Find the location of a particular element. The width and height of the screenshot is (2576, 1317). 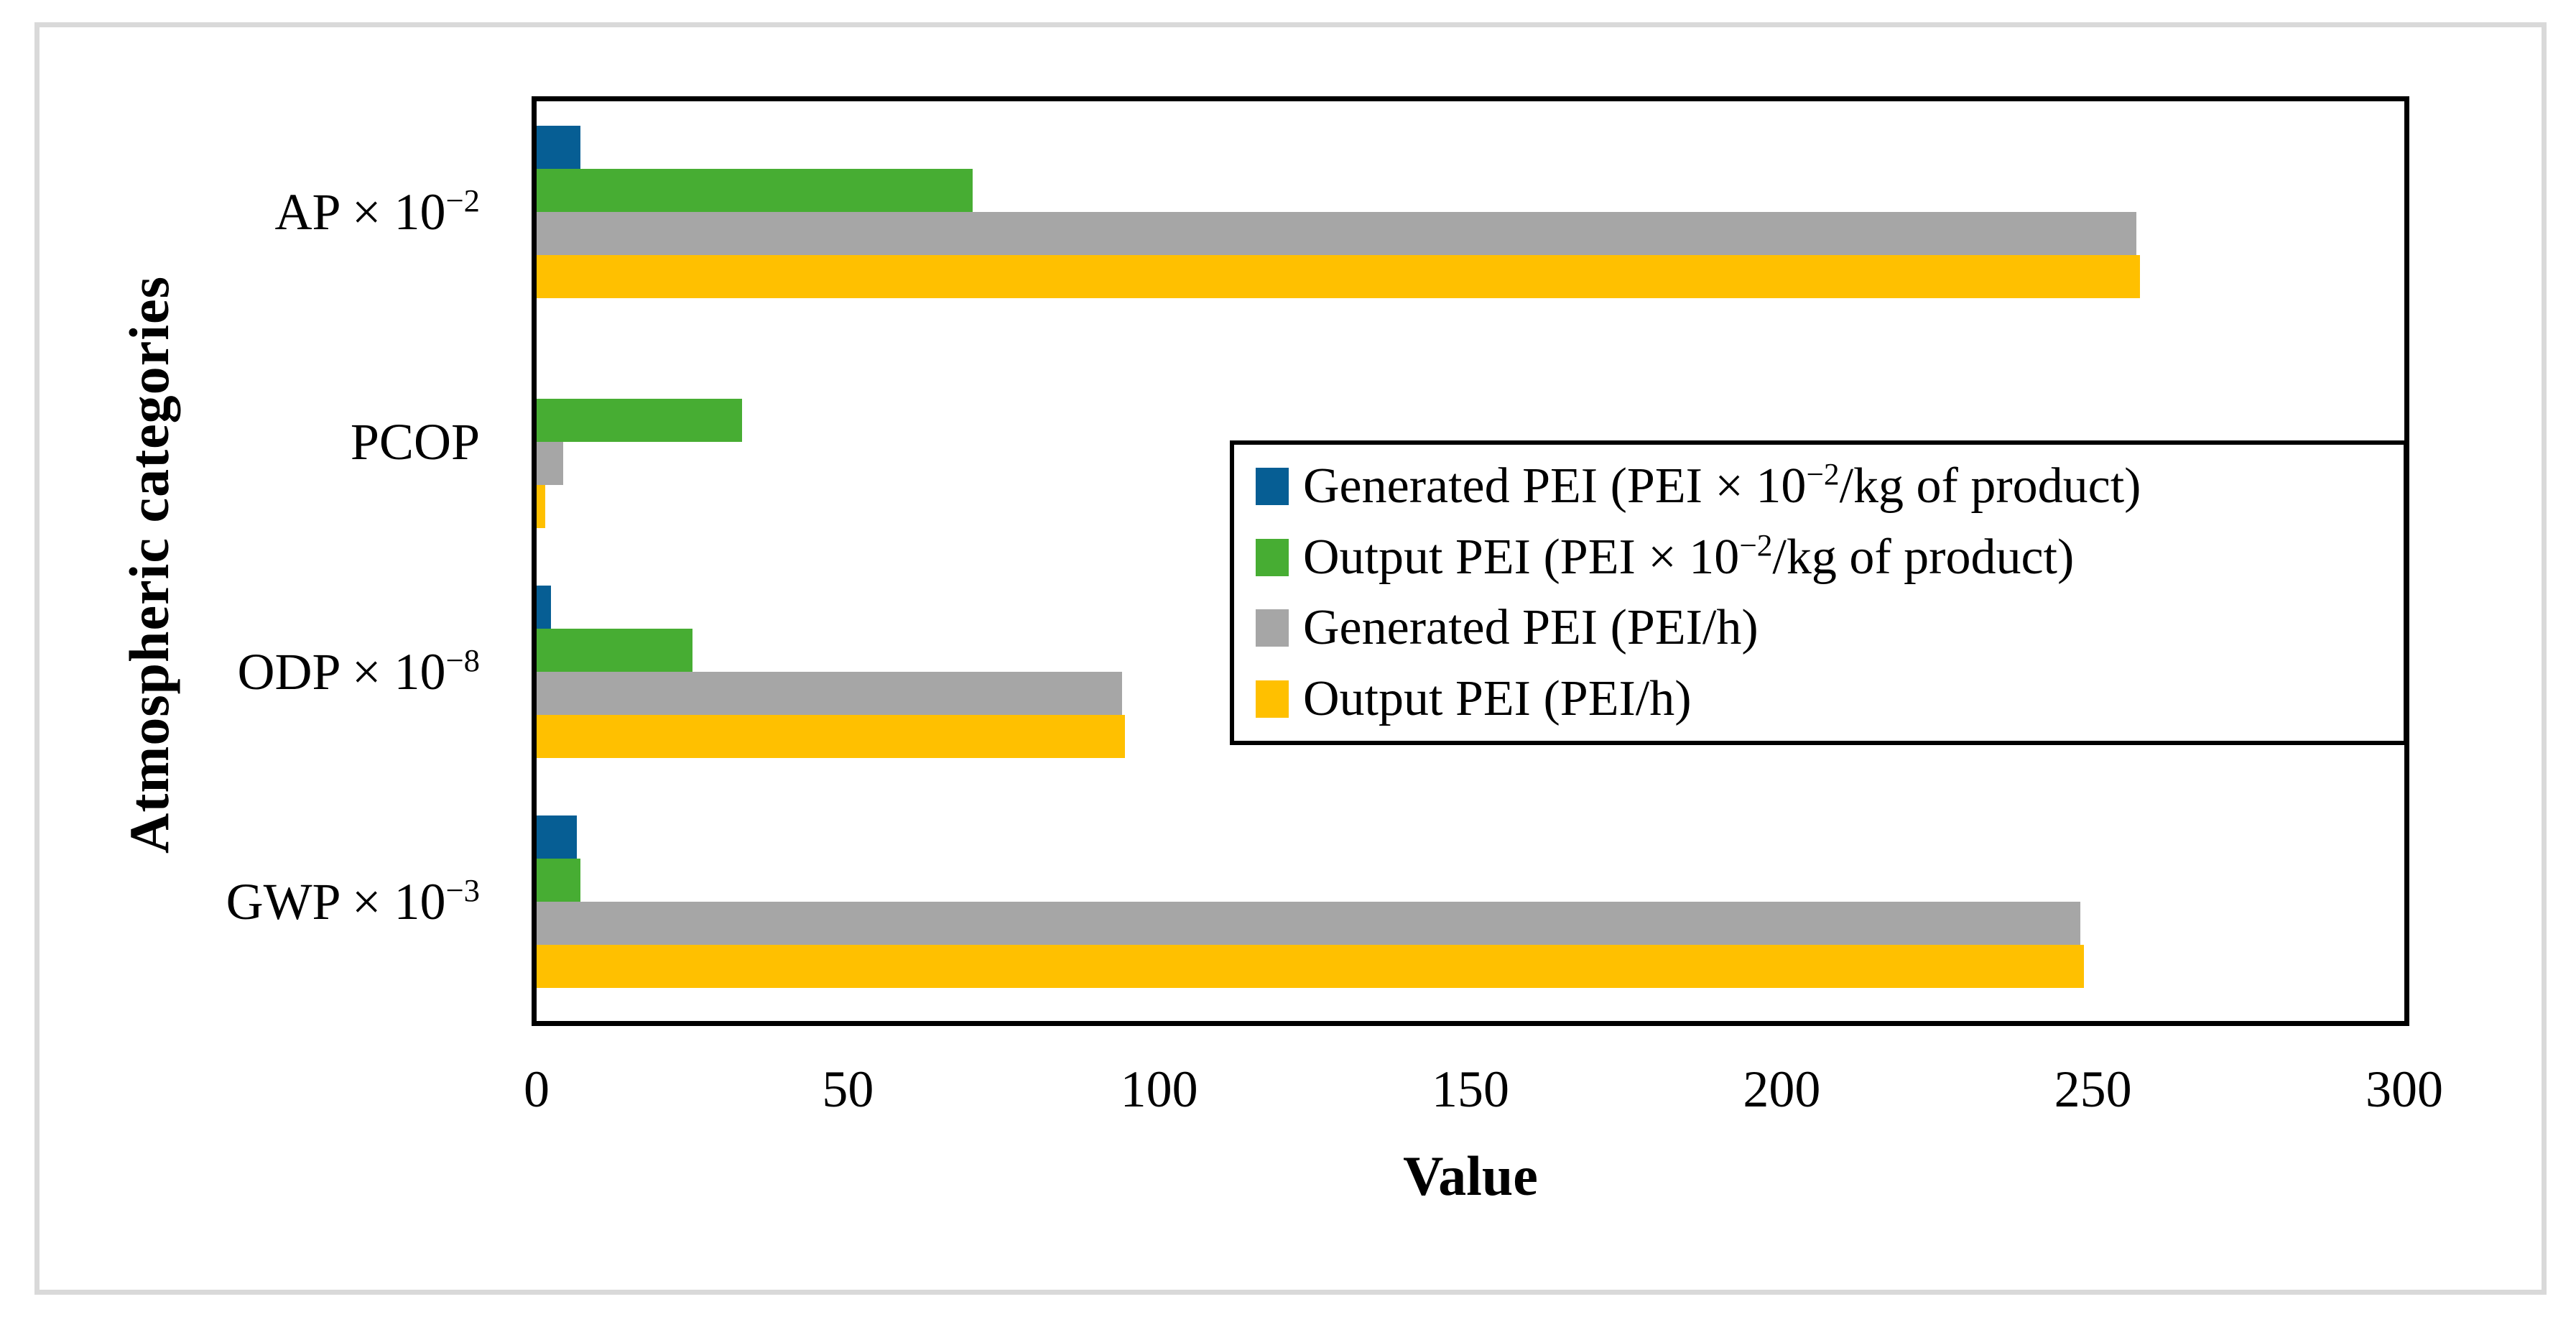

bar-pcop-generated-pei-per-h is located at coordinates (550, 464).